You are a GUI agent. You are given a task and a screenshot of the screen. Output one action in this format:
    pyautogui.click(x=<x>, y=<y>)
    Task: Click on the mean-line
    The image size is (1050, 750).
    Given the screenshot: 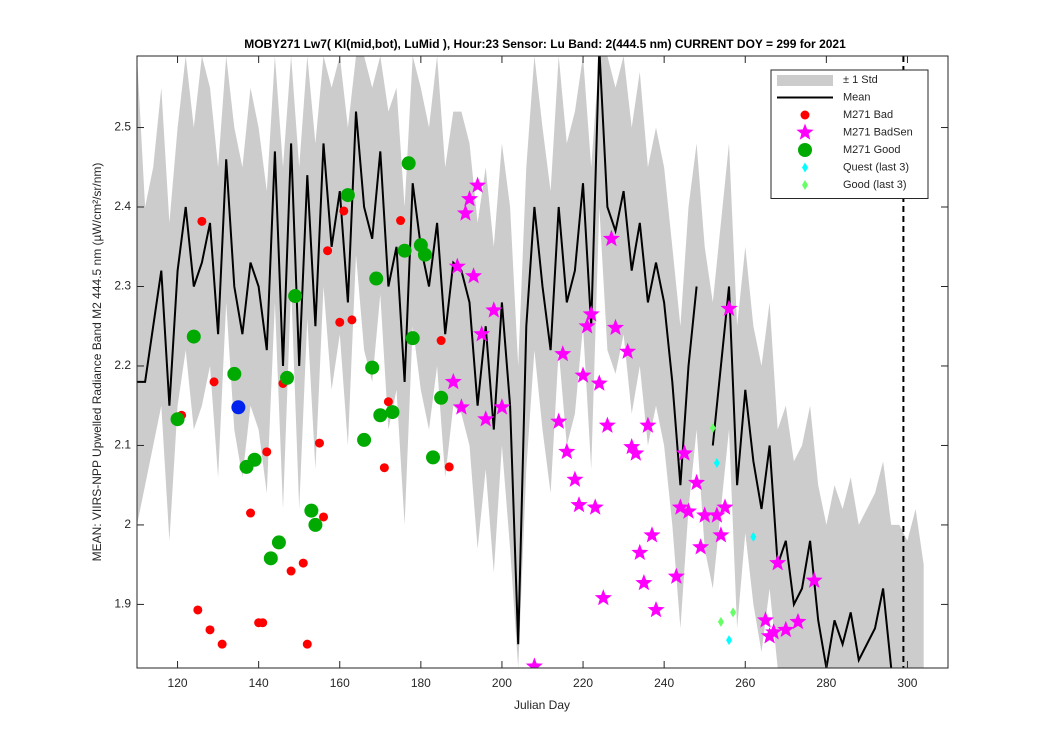 What is the action you would take?
    pyautogui.click(x=802, y=477)
    